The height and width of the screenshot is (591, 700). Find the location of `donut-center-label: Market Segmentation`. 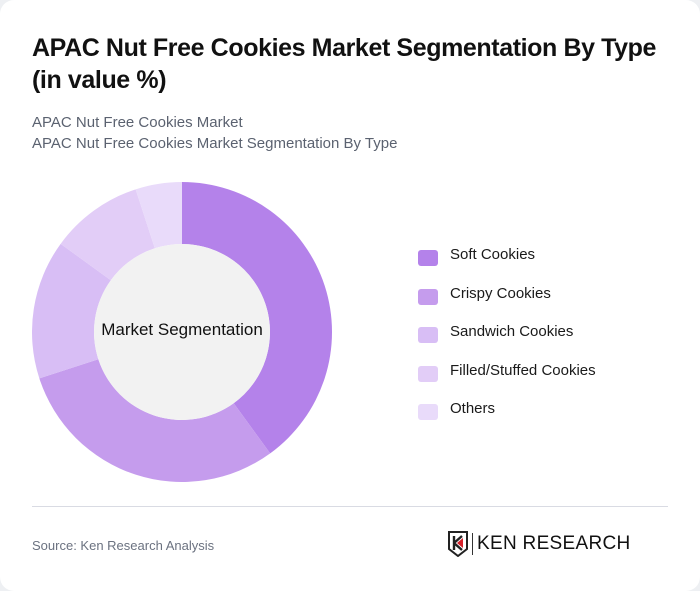

donut-center-label: Market Segmentation is located at coordinates (182, 329).